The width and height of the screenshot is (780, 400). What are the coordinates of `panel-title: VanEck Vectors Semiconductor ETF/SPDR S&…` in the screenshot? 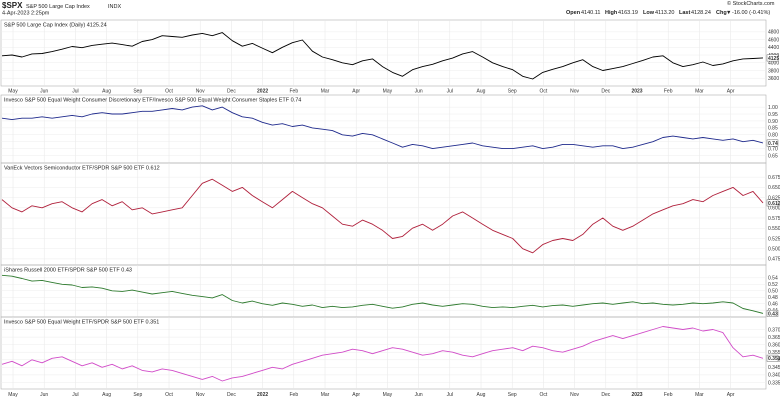 It's located at (82, 169).